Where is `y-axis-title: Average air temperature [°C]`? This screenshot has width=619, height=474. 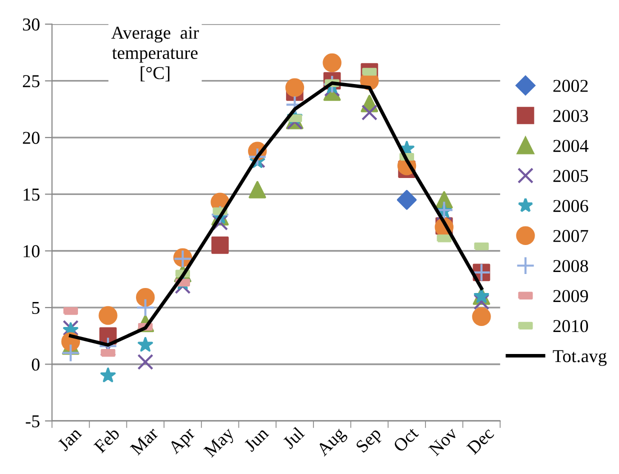
y-axis-title: Average air temperature [°C] is located at coordinates (155, 54).